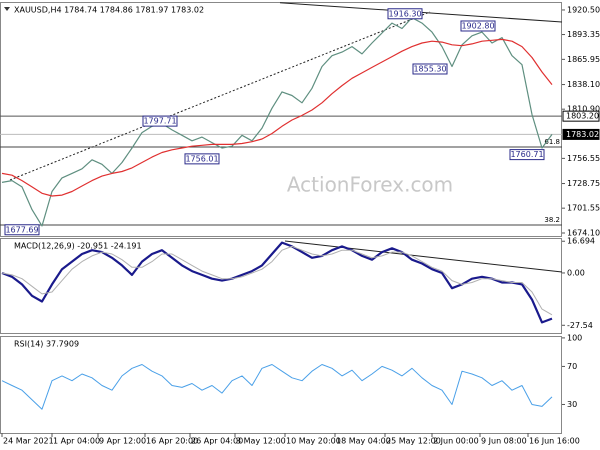 The height and width of the screenshot is (450, 600). I want to click on x-tick-label: 24 Mar 2021, so click(28, 441).